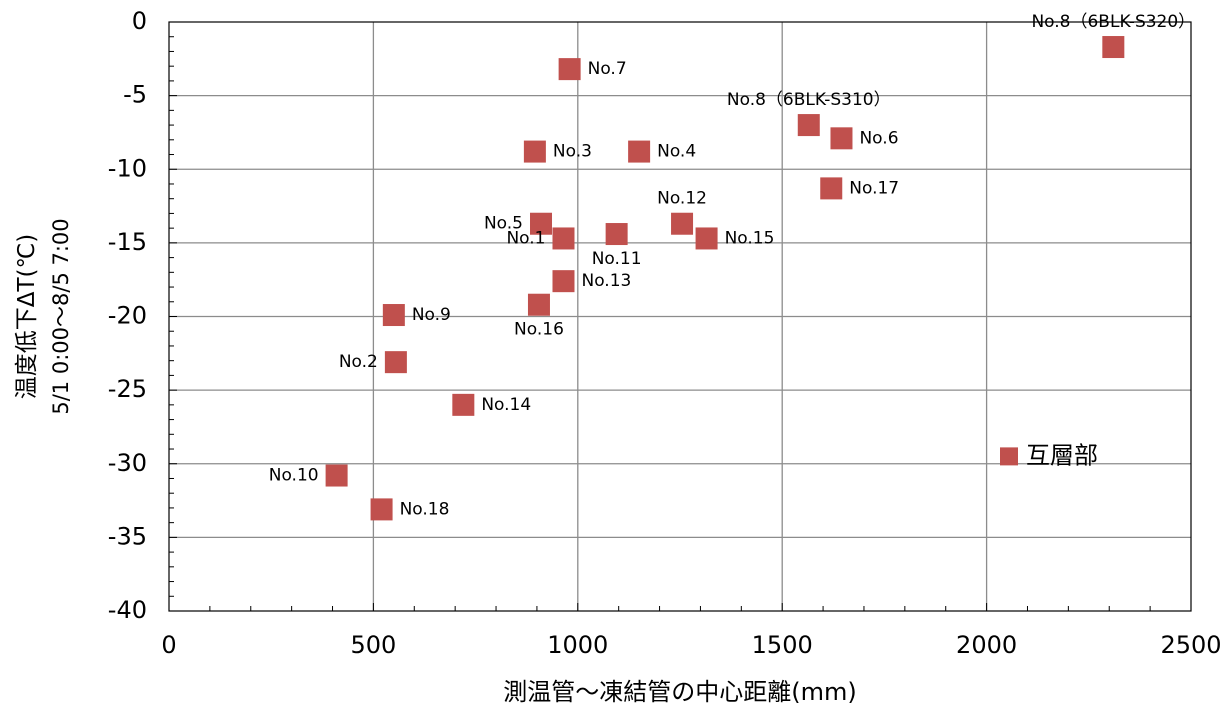  Describe the element at coordinates (127, 389) in the screenshot. I see `y-tick-label: -25` at that location.